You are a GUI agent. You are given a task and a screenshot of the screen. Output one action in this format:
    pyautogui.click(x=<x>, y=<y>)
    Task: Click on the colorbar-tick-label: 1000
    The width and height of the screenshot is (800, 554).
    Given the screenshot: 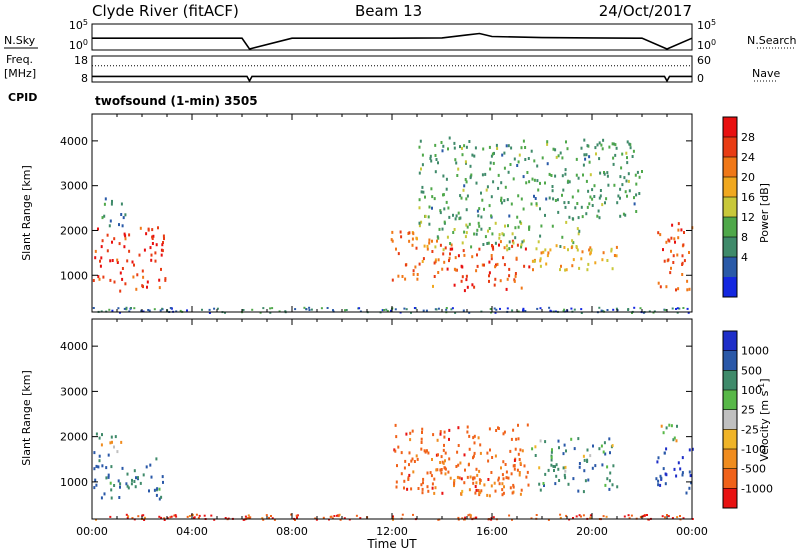 What is the action you would take?
    pyautogui.click(x=755, y=351)
    